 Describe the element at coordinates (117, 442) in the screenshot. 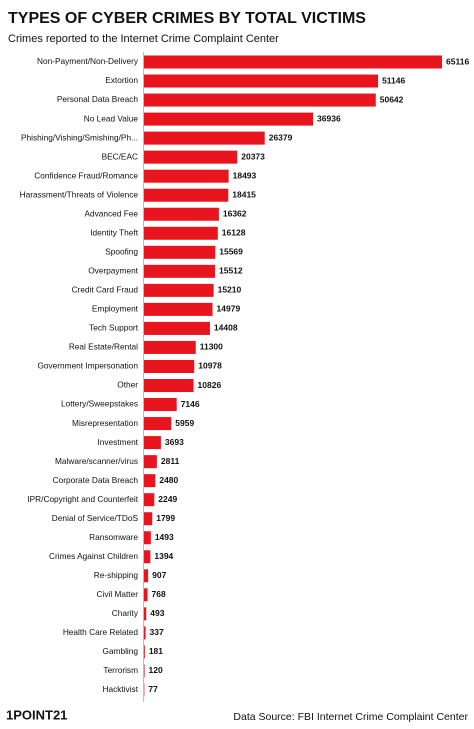

I see `category-label: Investment` at that location.